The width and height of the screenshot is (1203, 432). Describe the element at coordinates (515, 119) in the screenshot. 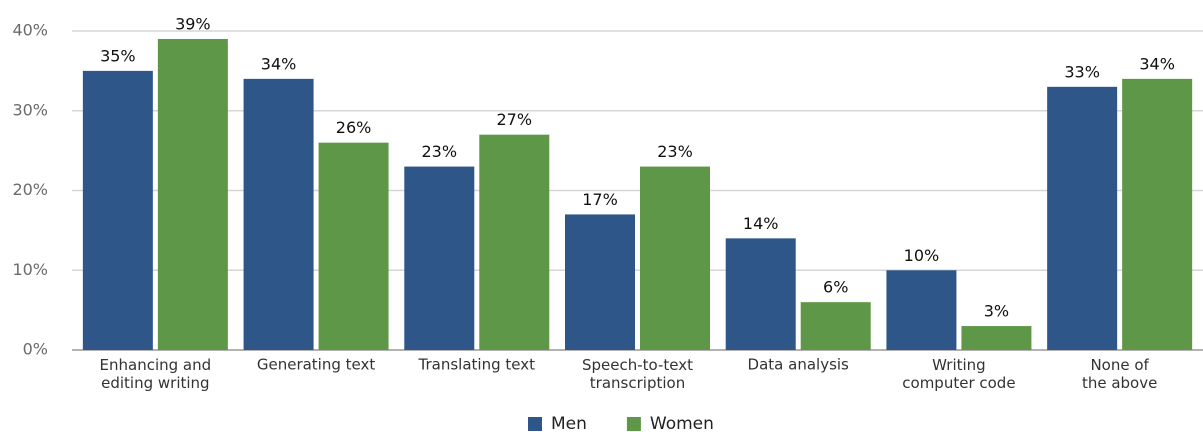

I see `data-label: 27%` at that location.